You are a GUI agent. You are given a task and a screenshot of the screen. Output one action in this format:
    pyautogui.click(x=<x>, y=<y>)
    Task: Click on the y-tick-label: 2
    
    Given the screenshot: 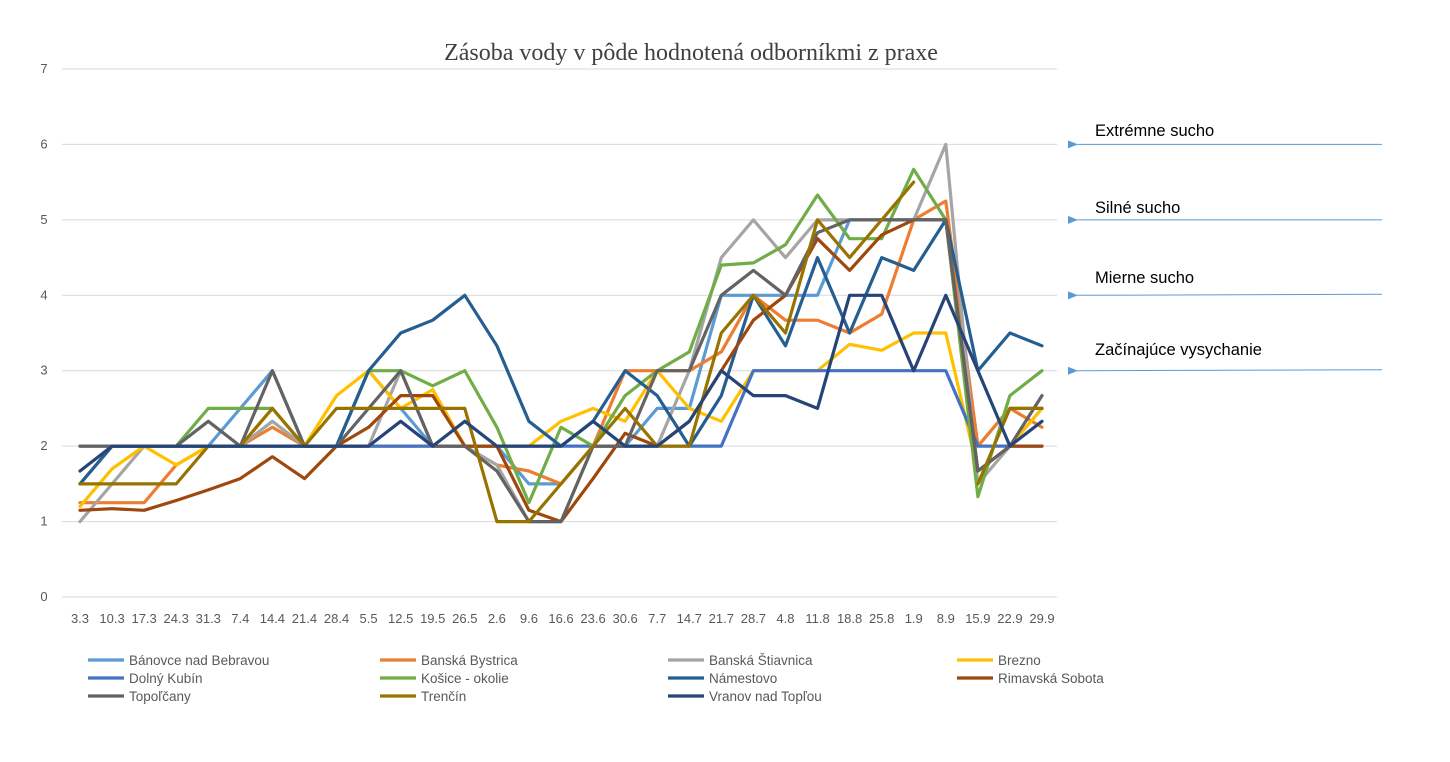 What is the action you would take?
    pyautogui.click(x=43, y=445)
    